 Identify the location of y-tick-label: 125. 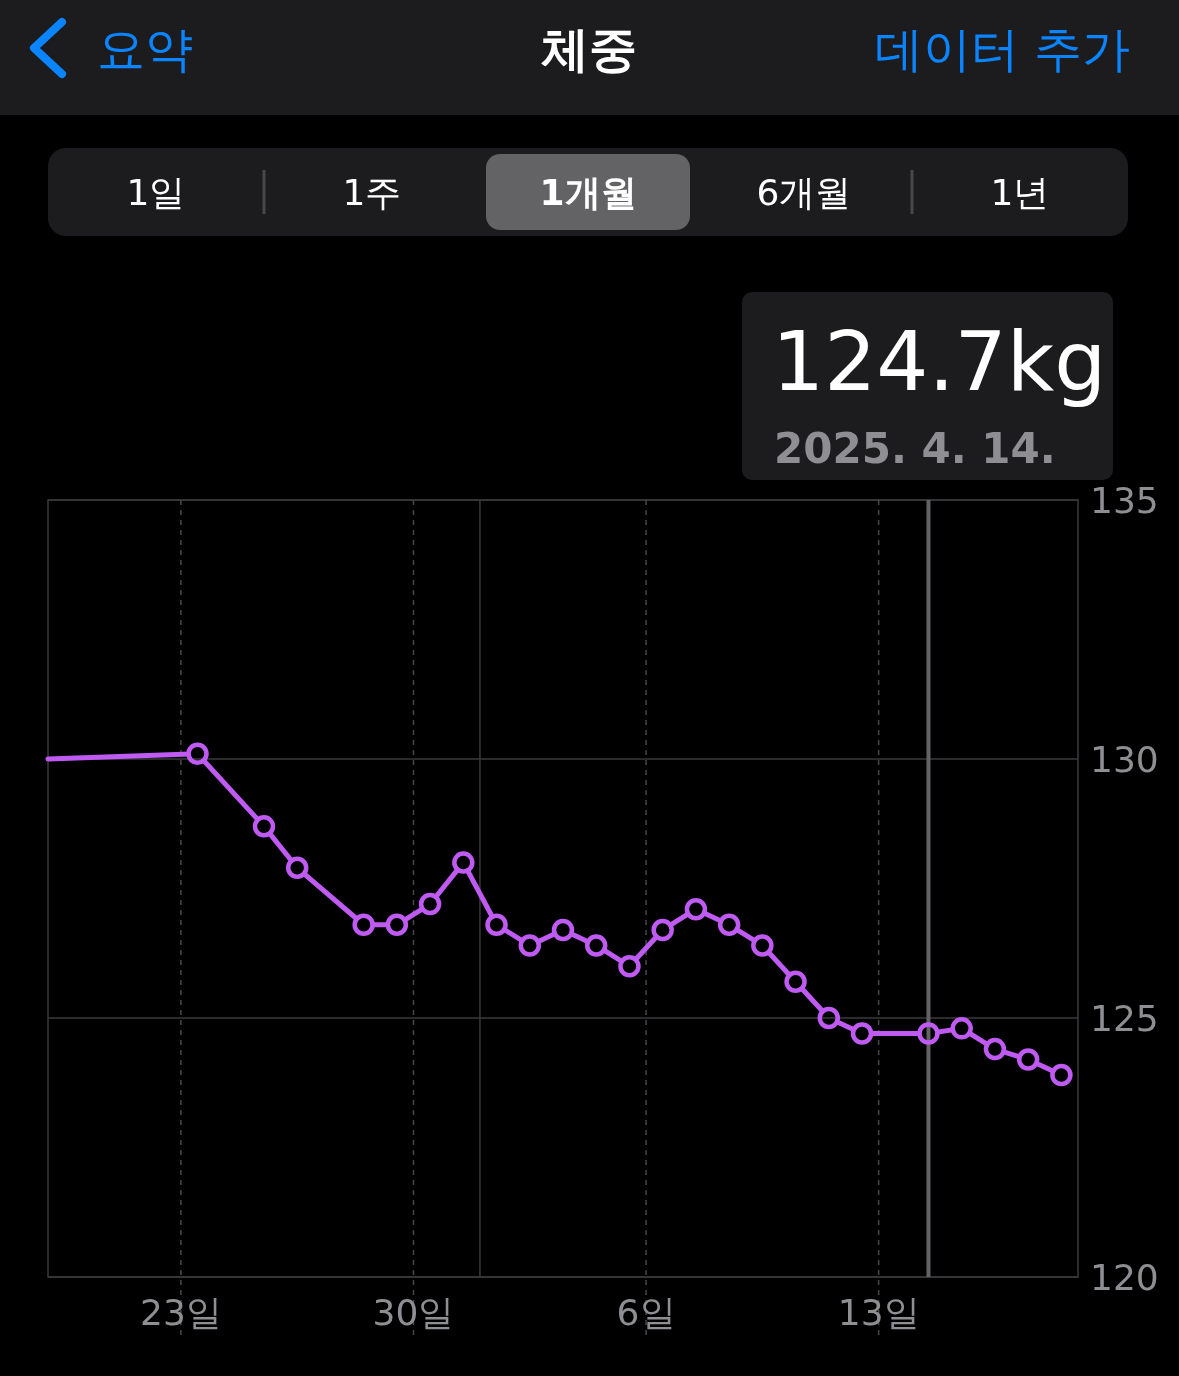
(1124, 1018).